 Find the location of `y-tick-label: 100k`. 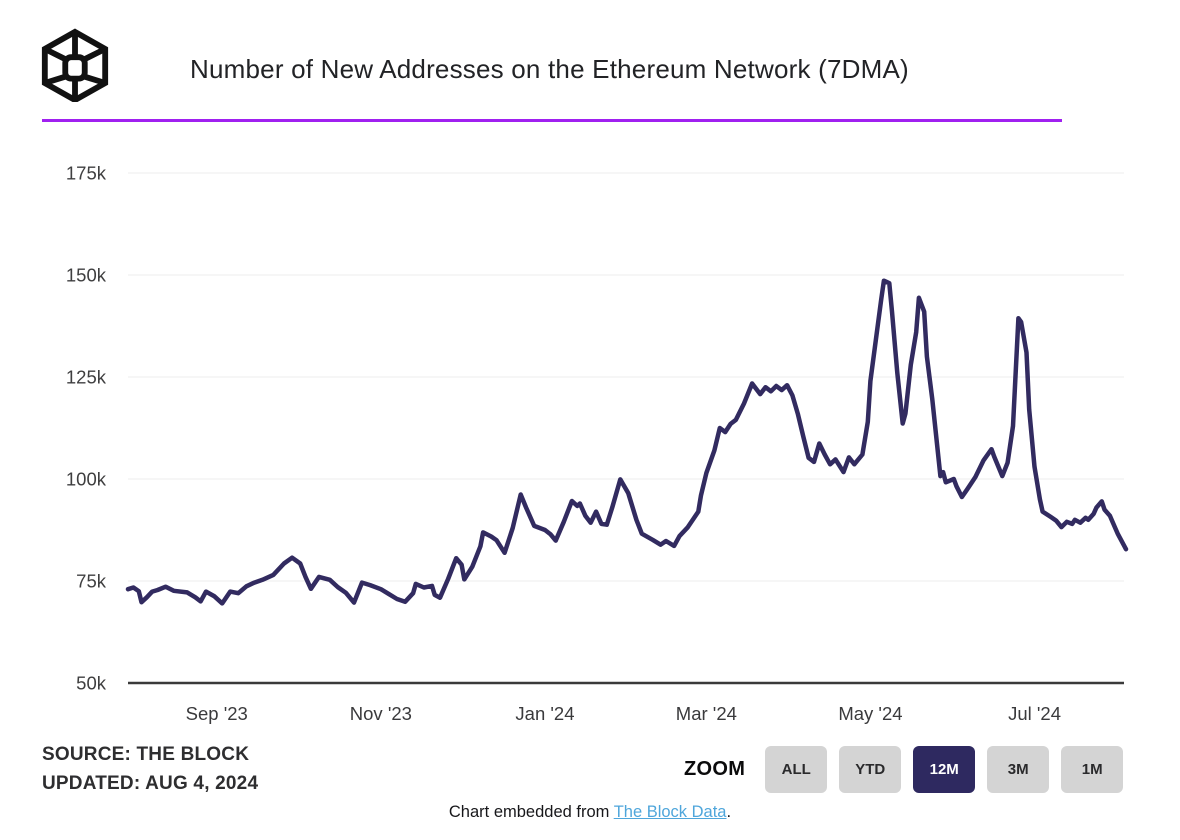

y-tick-label: 100k is located at coordinates (86, 479).